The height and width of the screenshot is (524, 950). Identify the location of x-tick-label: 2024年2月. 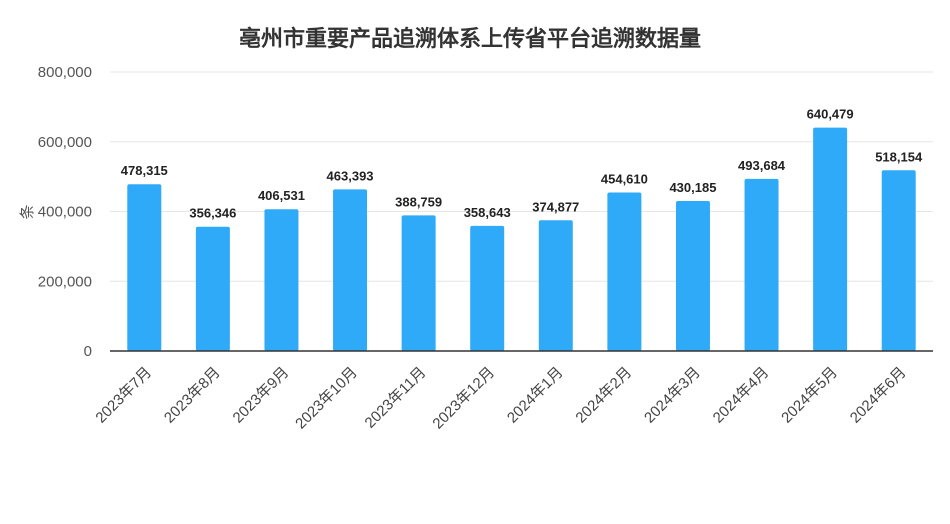
(603, 395).